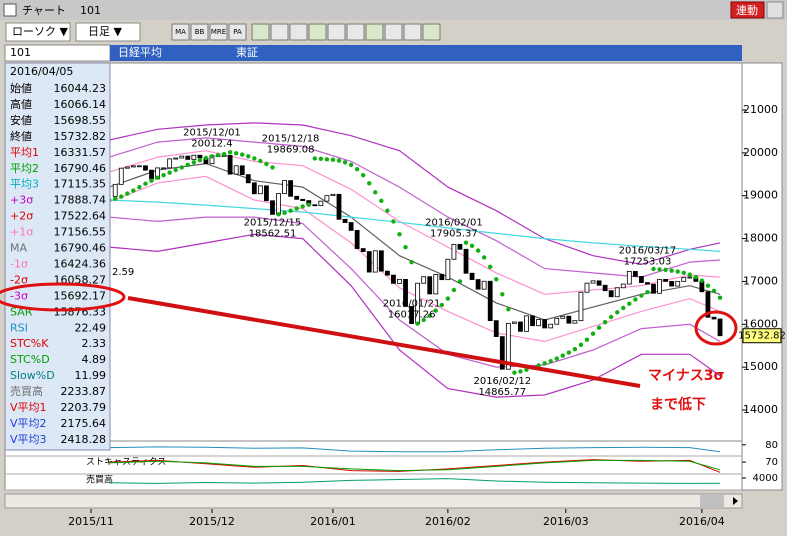 The width and height of the screenshot is (787, 536). Describe the element at coordinates (123, 272) in the screenshot. I see `cut-label: 2.59` at that location.